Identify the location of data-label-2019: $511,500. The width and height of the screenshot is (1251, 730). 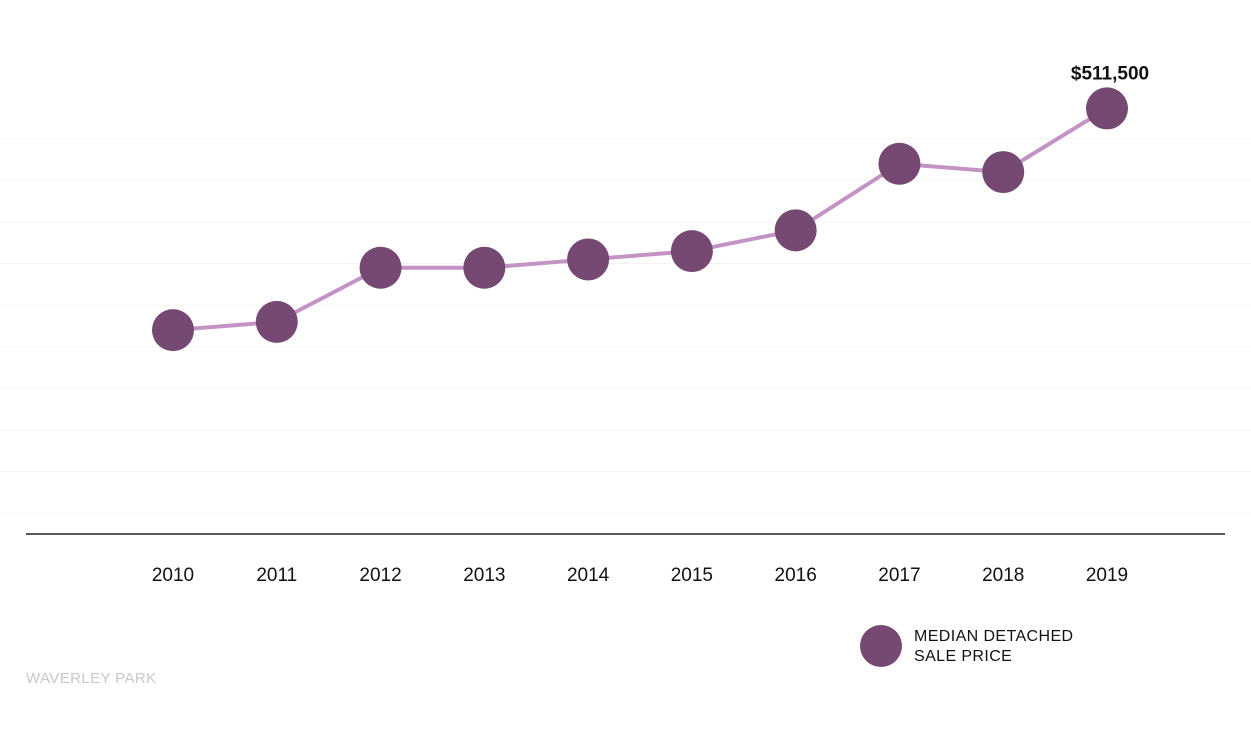
(1110, 73).